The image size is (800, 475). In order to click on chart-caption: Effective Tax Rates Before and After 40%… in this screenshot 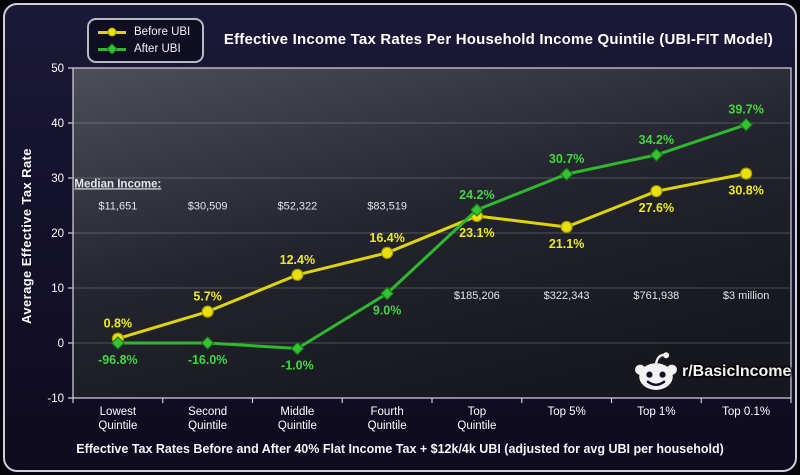, I will do `click(400, 449)`.